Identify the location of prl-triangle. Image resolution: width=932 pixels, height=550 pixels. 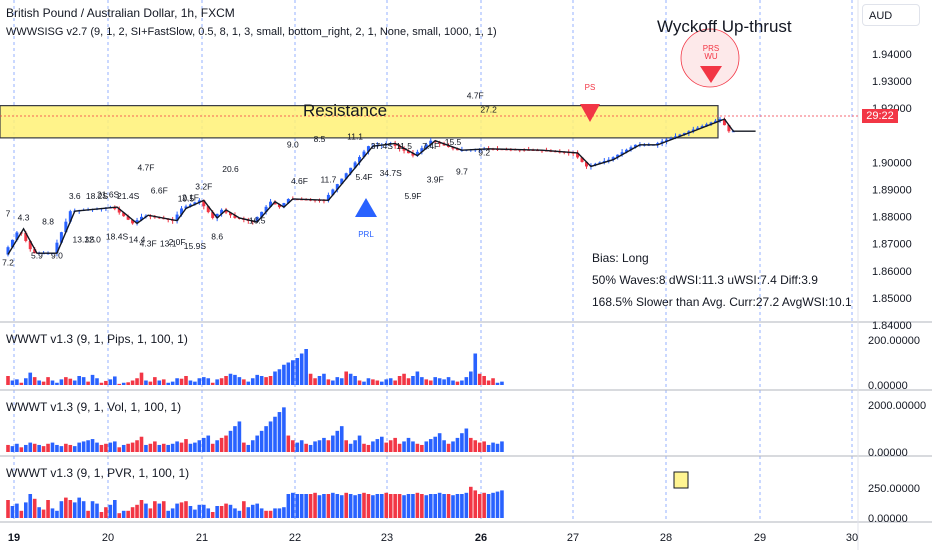
(366, 207).